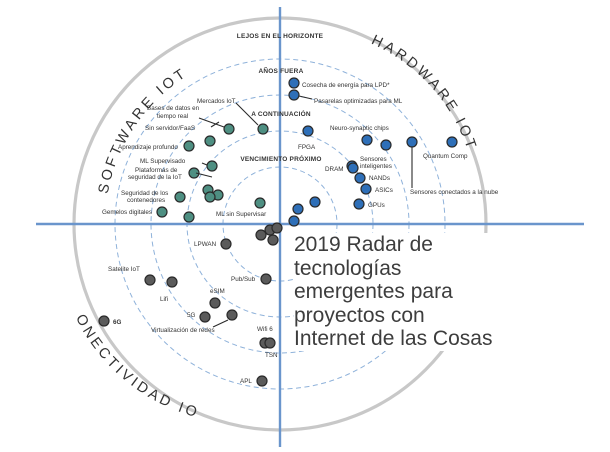  Describe the element at coordinates (294, 95) in the screenshot. I see `blip-pasarelas-ml` at that location.